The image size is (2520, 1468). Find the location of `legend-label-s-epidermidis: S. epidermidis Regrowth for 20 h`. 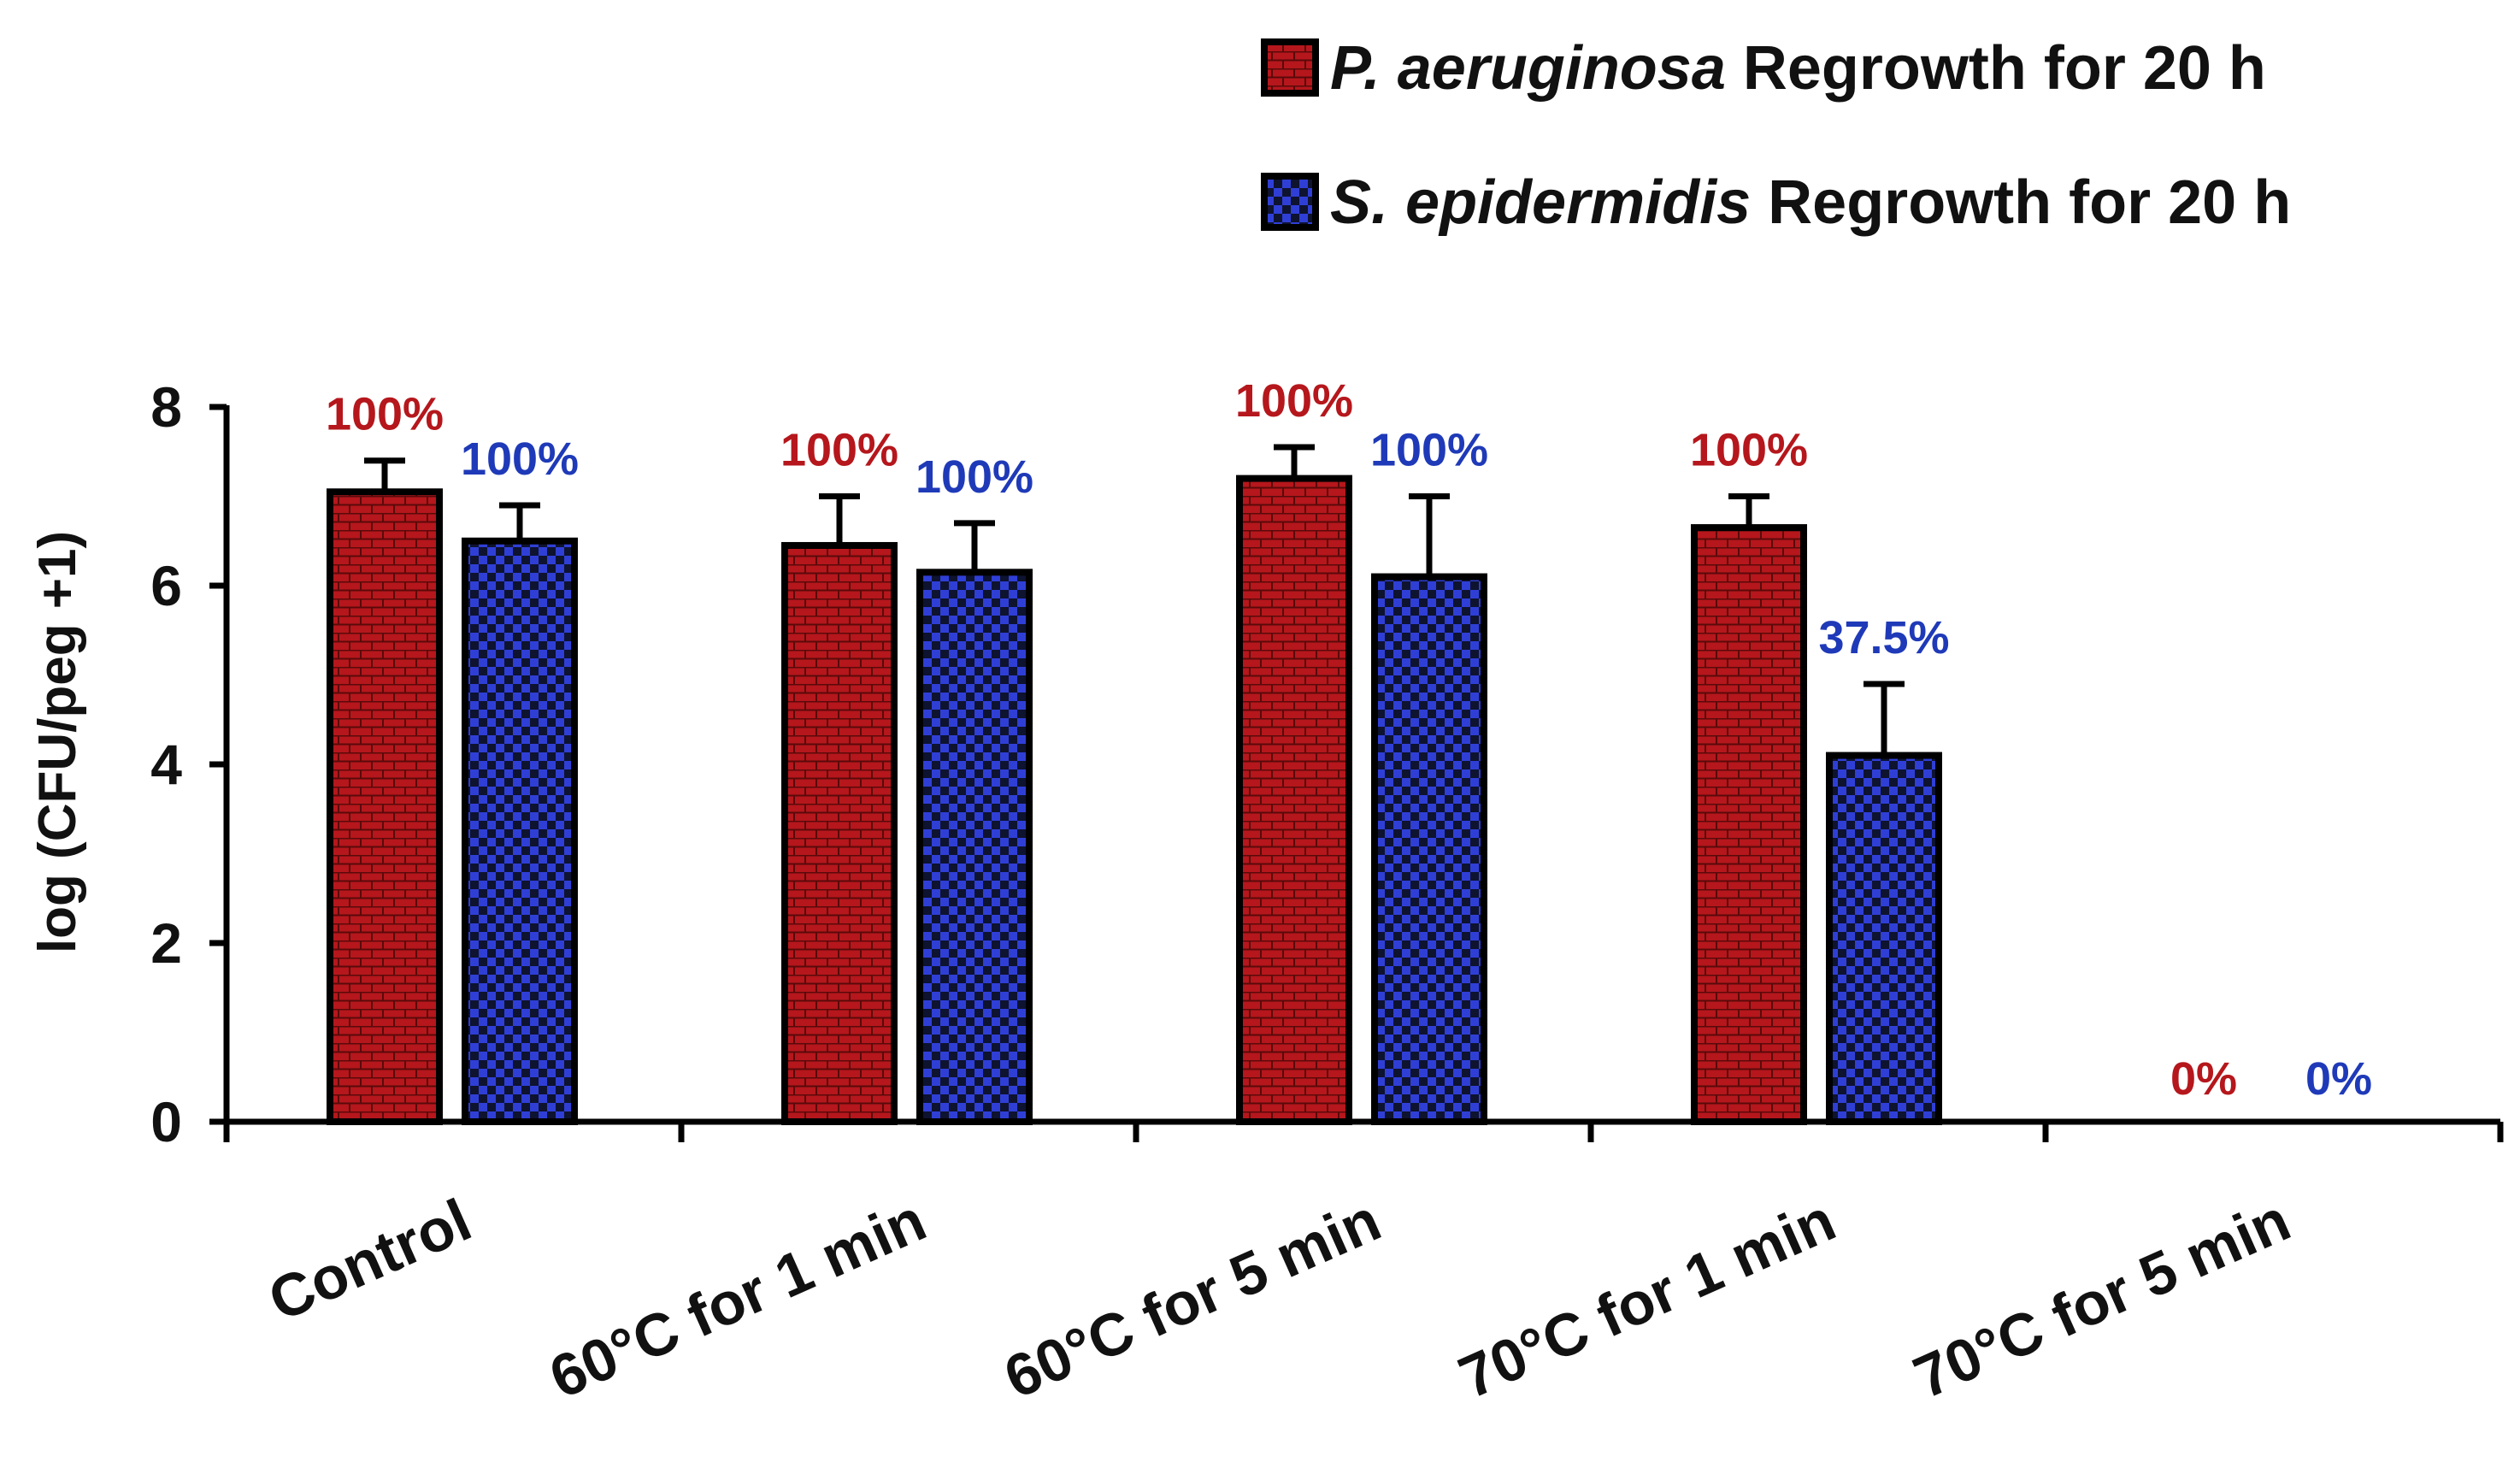

legend-label-s-epidermidis: S. epidermidis Regrowth for 20 h is located at coordinates (1810, 202).